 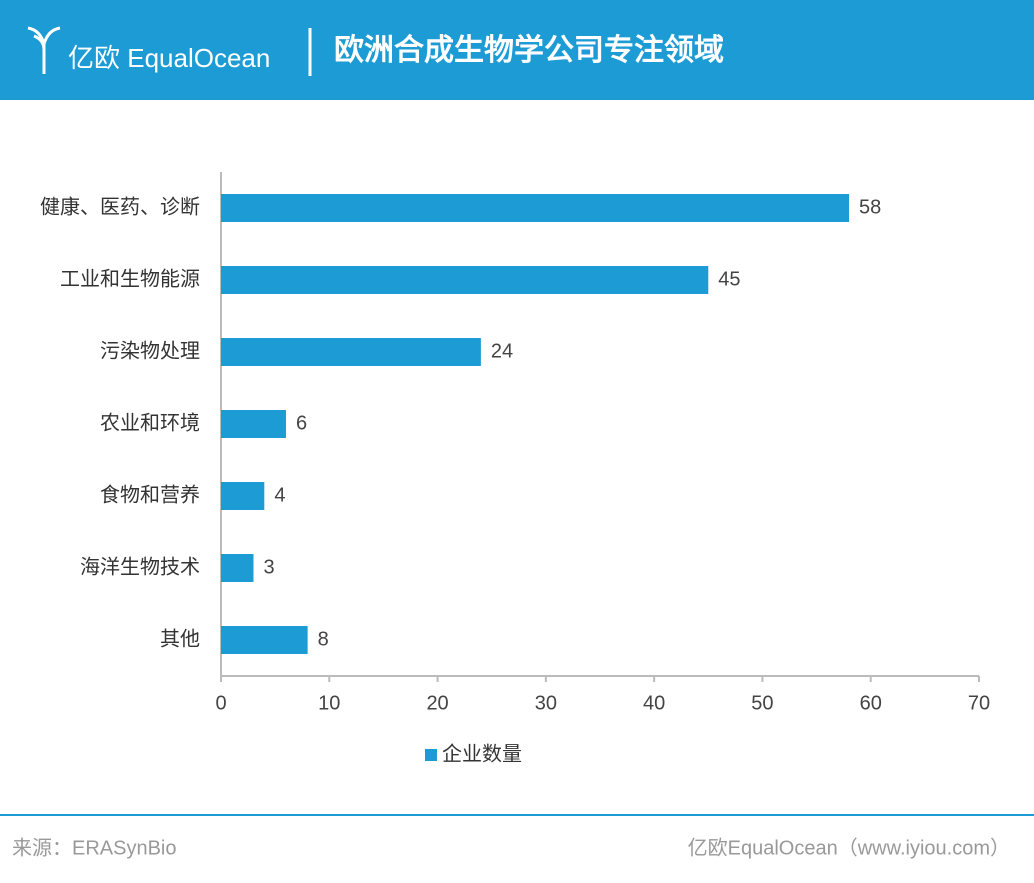 I want to click on x-tick-label: 50, so click(x=762, y=703).